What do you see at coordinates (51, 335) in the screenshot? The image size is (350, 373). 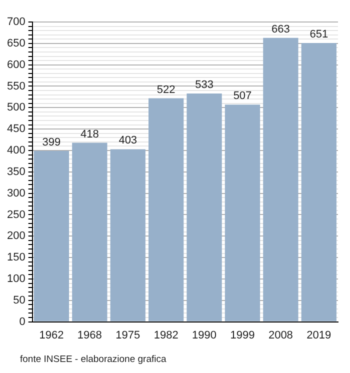 I see `x-tick-label: 1962` at bounding box center [51, 335].